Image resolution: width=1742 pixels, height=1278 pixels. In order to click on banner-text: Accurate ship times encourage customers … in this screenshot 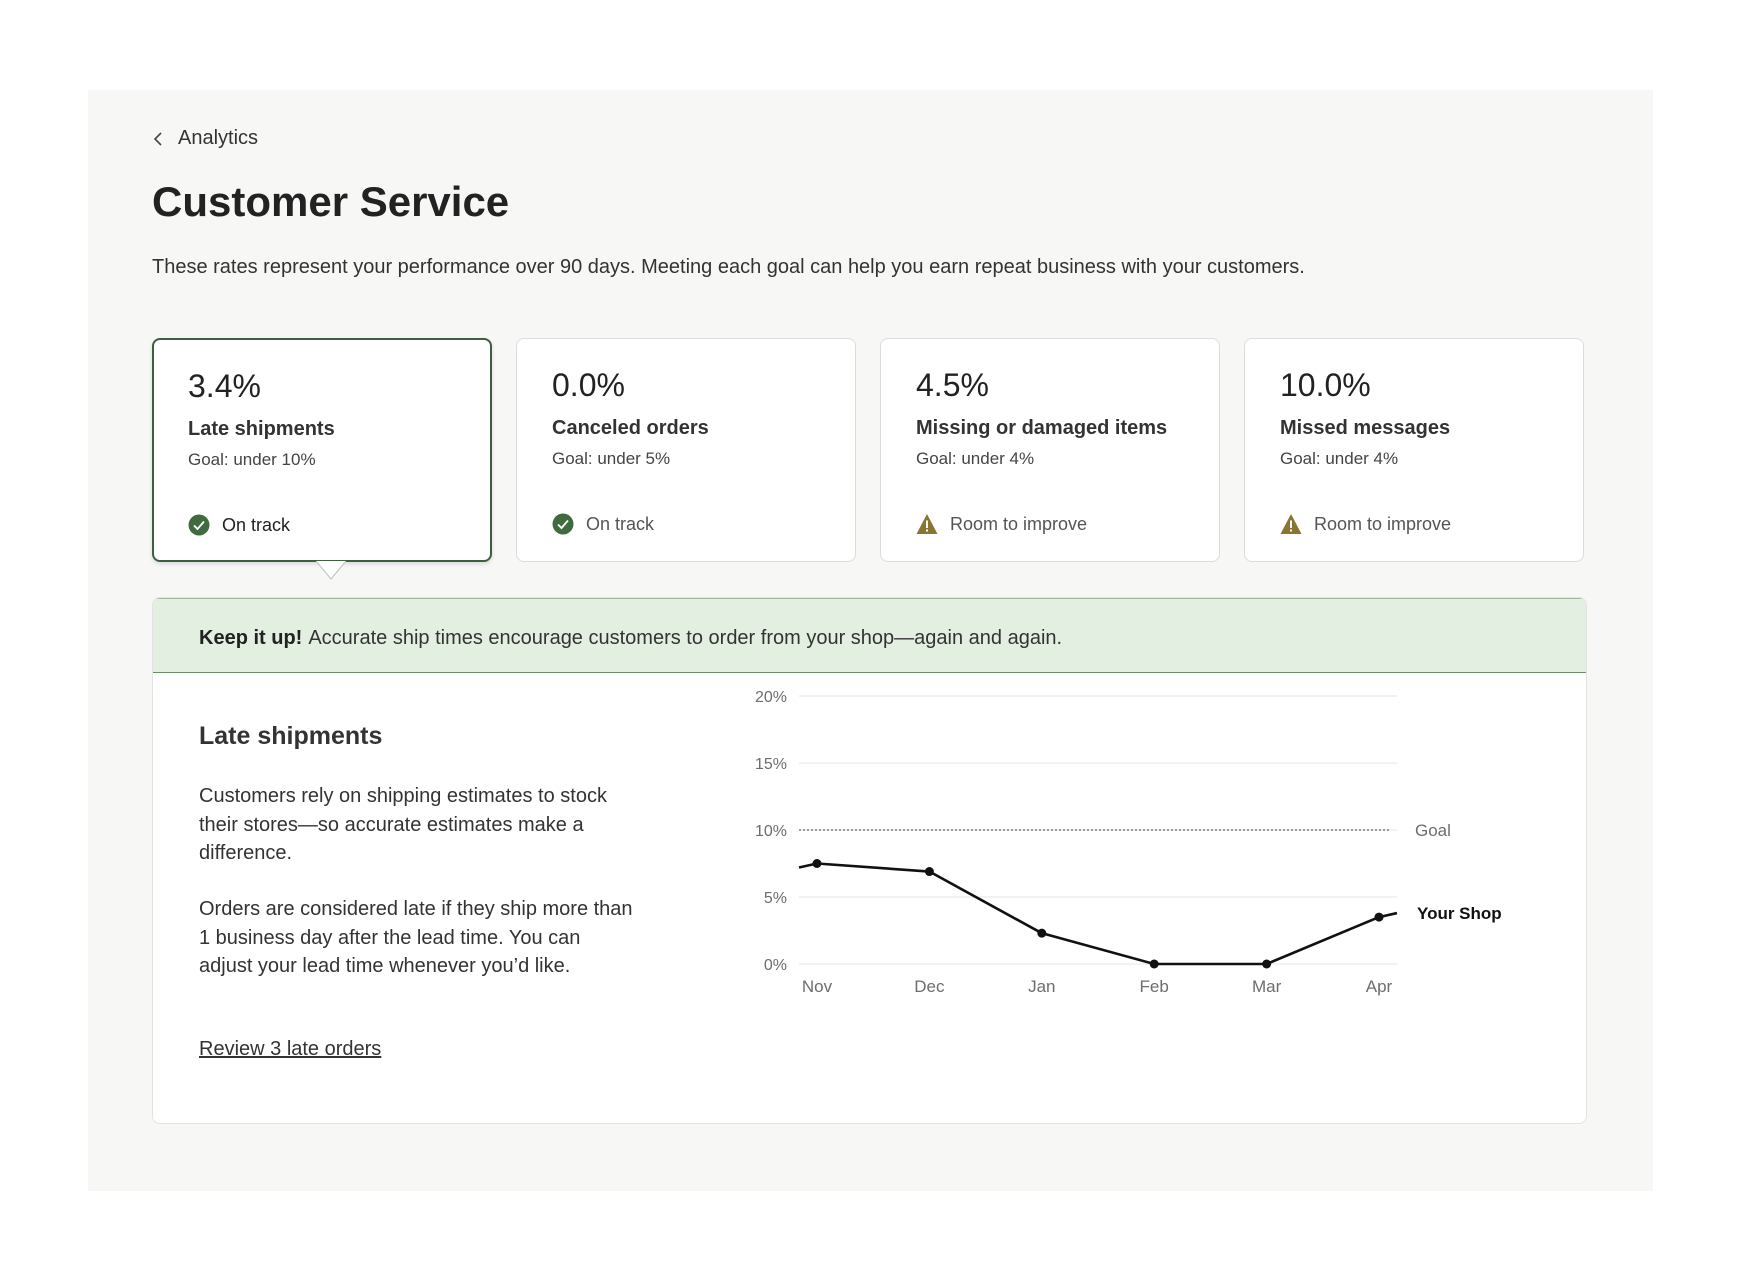, I will do `click(685, 638)`.